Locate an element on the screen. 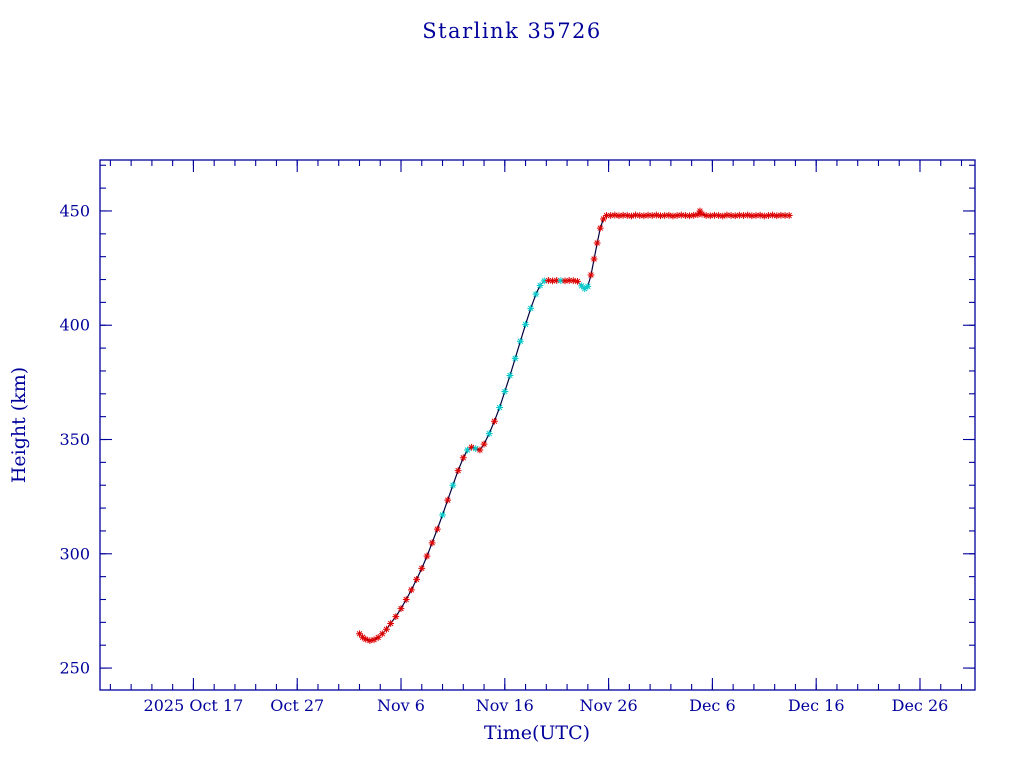  svg-text: Dec 6 is located at coordinates (712, 705).